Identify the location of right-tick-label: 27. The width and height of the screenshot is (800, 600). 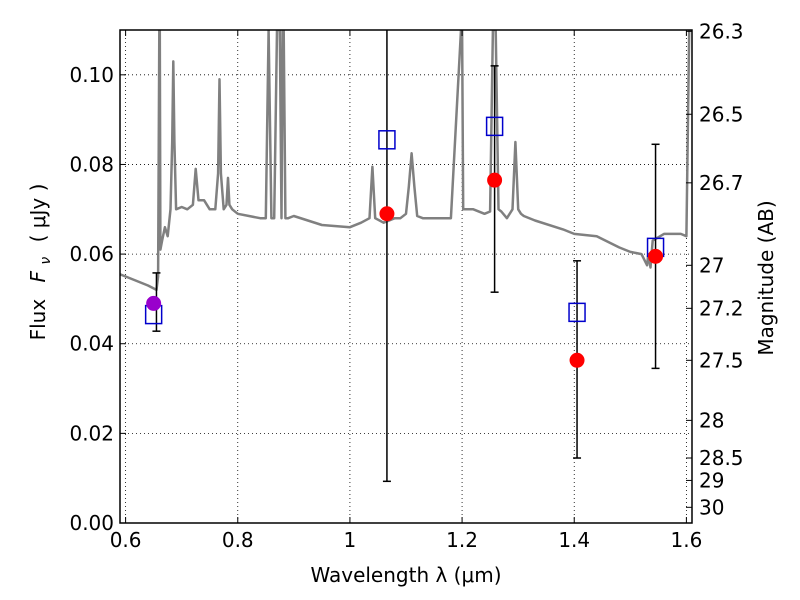
(711, 265).